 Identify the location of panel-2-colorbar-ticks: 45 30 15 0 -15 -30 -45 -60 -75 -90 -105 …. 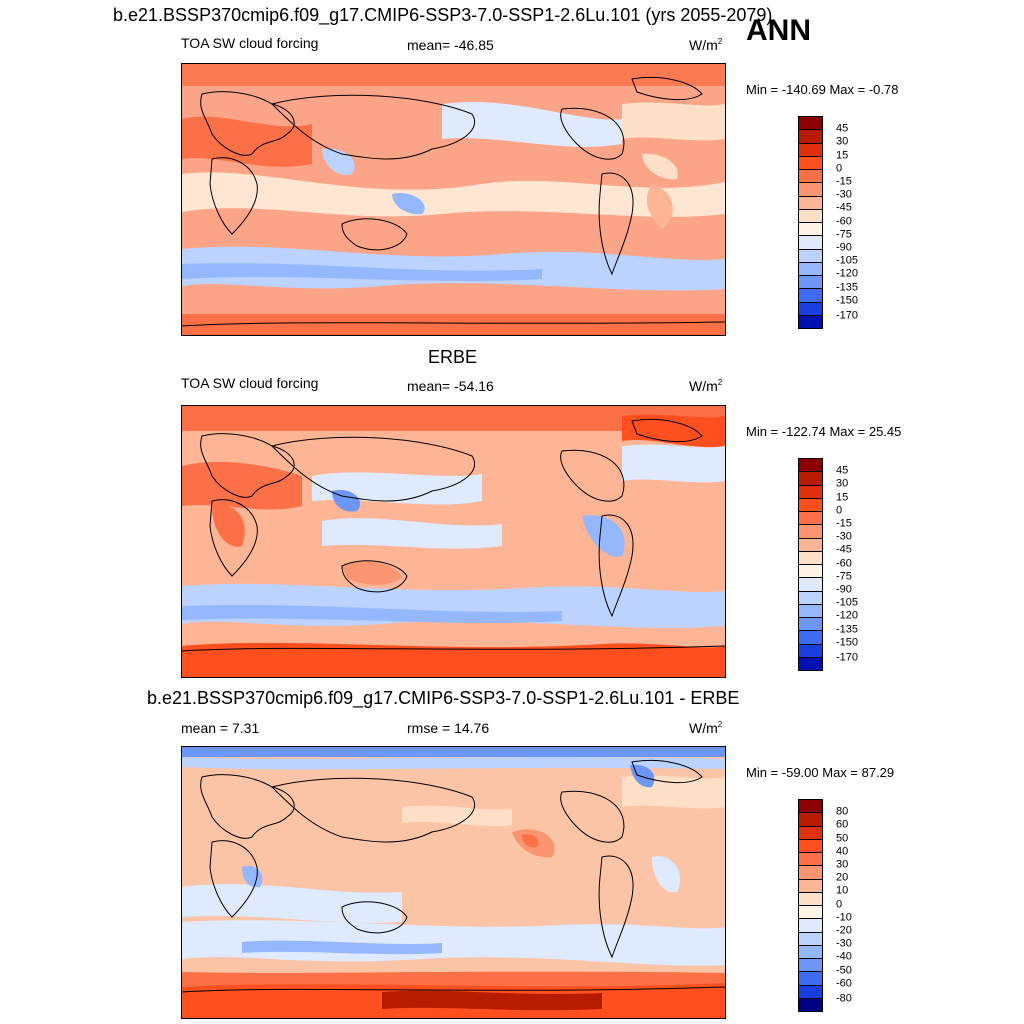
(858, 563).